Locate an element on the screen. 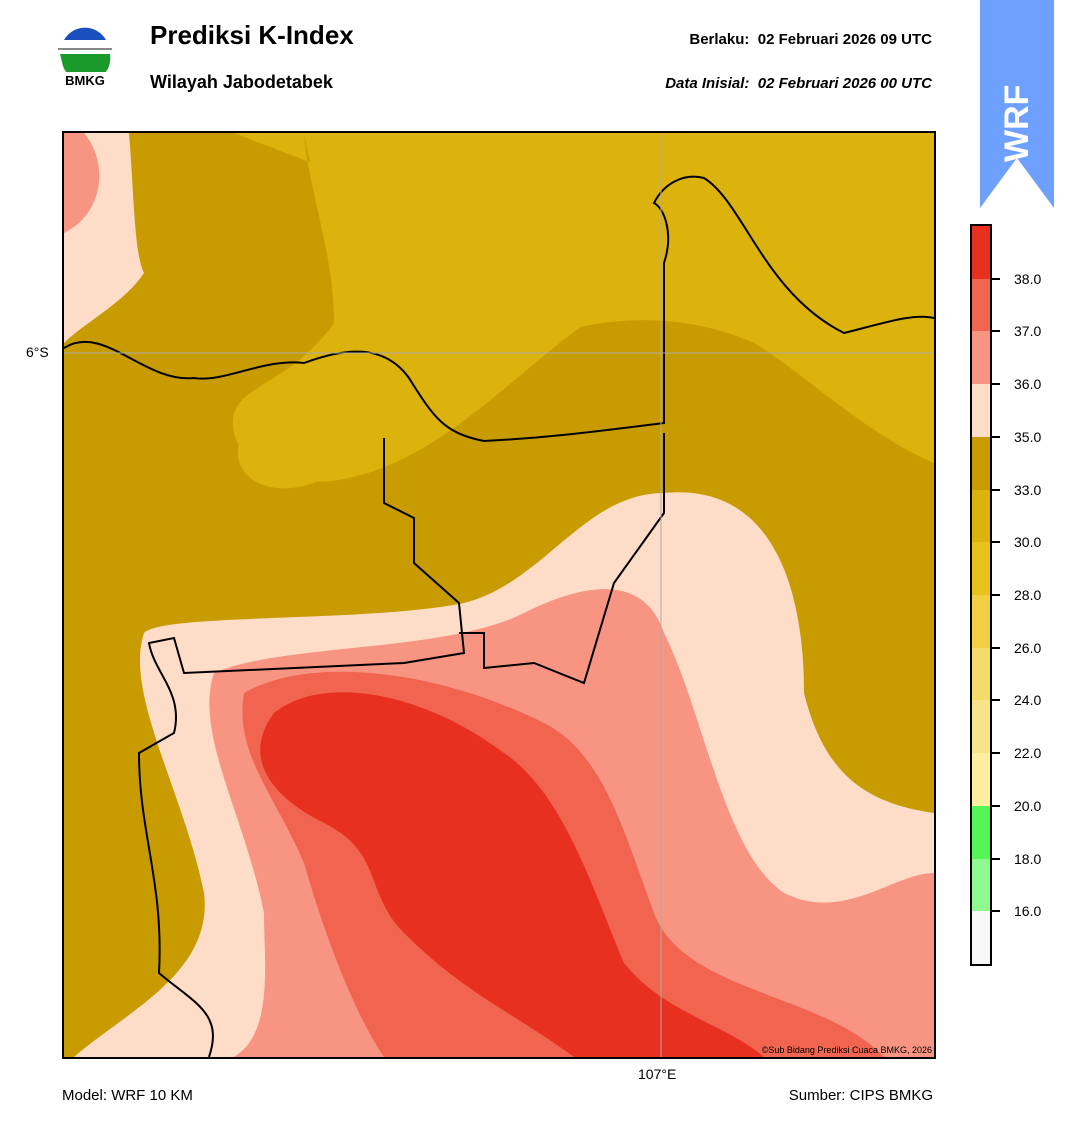  colorbar-label: 28.0 is located at coordinates (1028, 595).